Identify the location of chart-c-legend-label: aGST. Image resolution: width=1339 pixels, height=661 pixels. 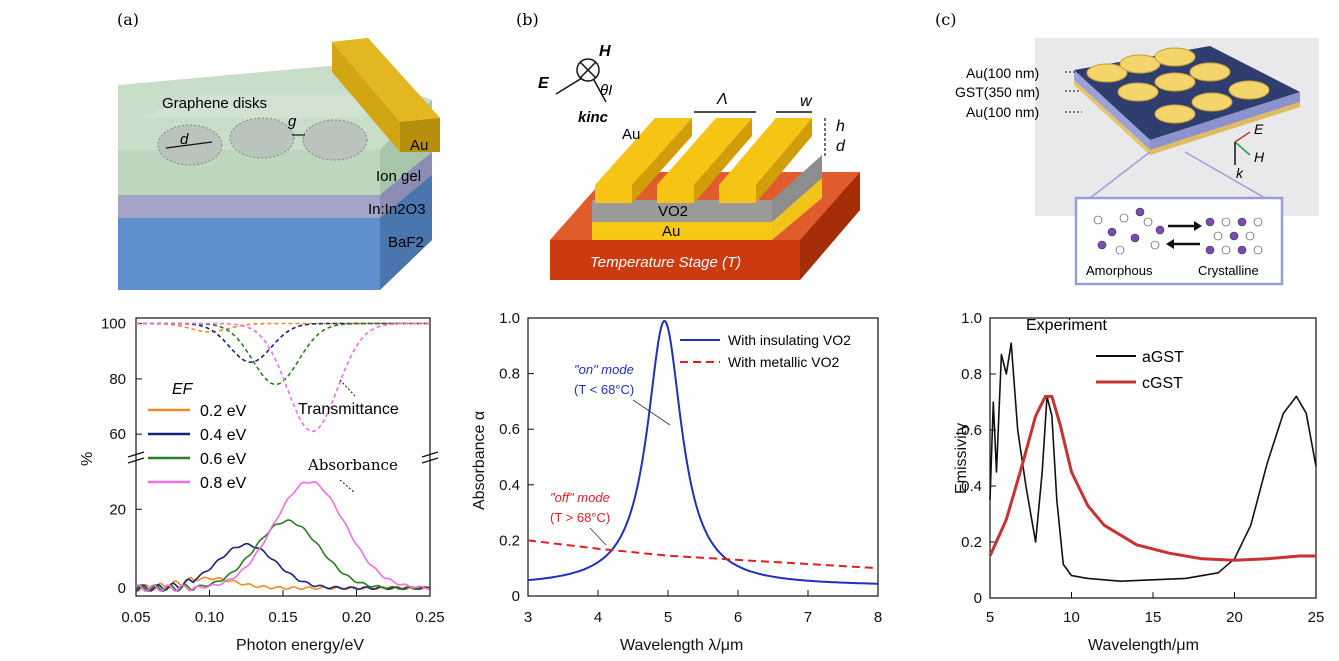
(1163, 357).